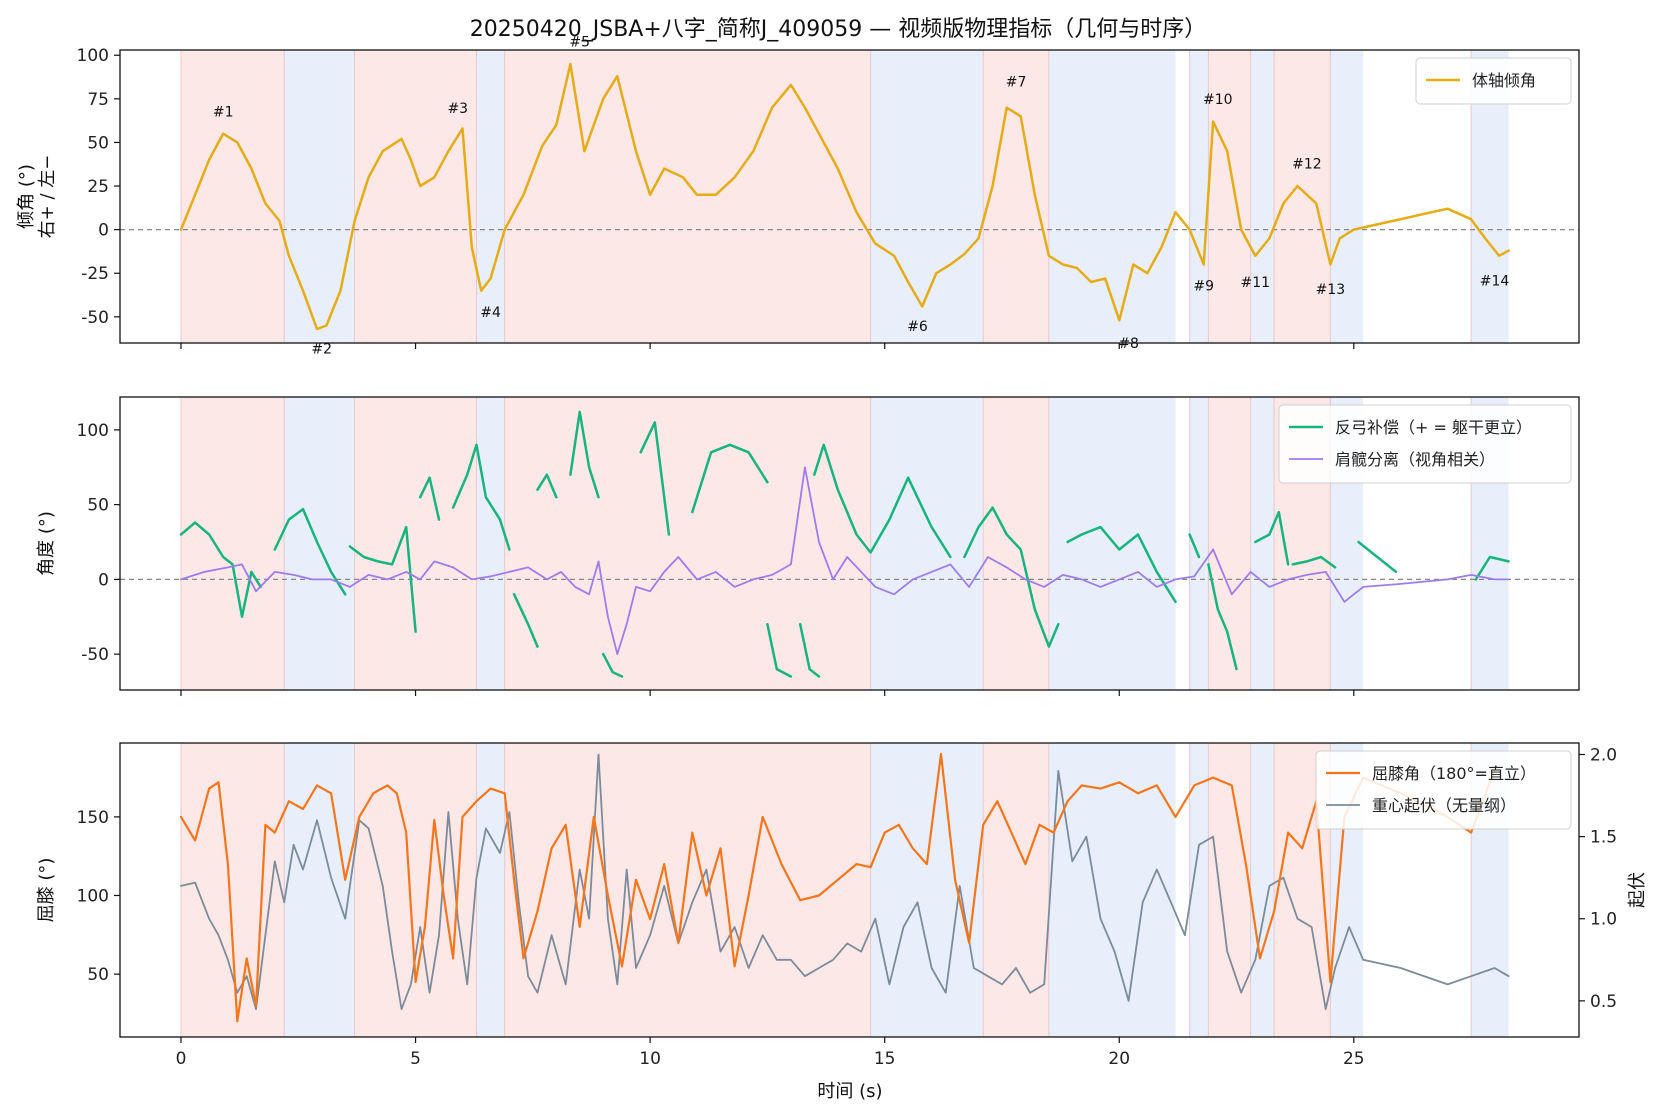 This screenshot has width=1661, height=1114. I want to click on peak-annotation: #10, so click(1218, 100).